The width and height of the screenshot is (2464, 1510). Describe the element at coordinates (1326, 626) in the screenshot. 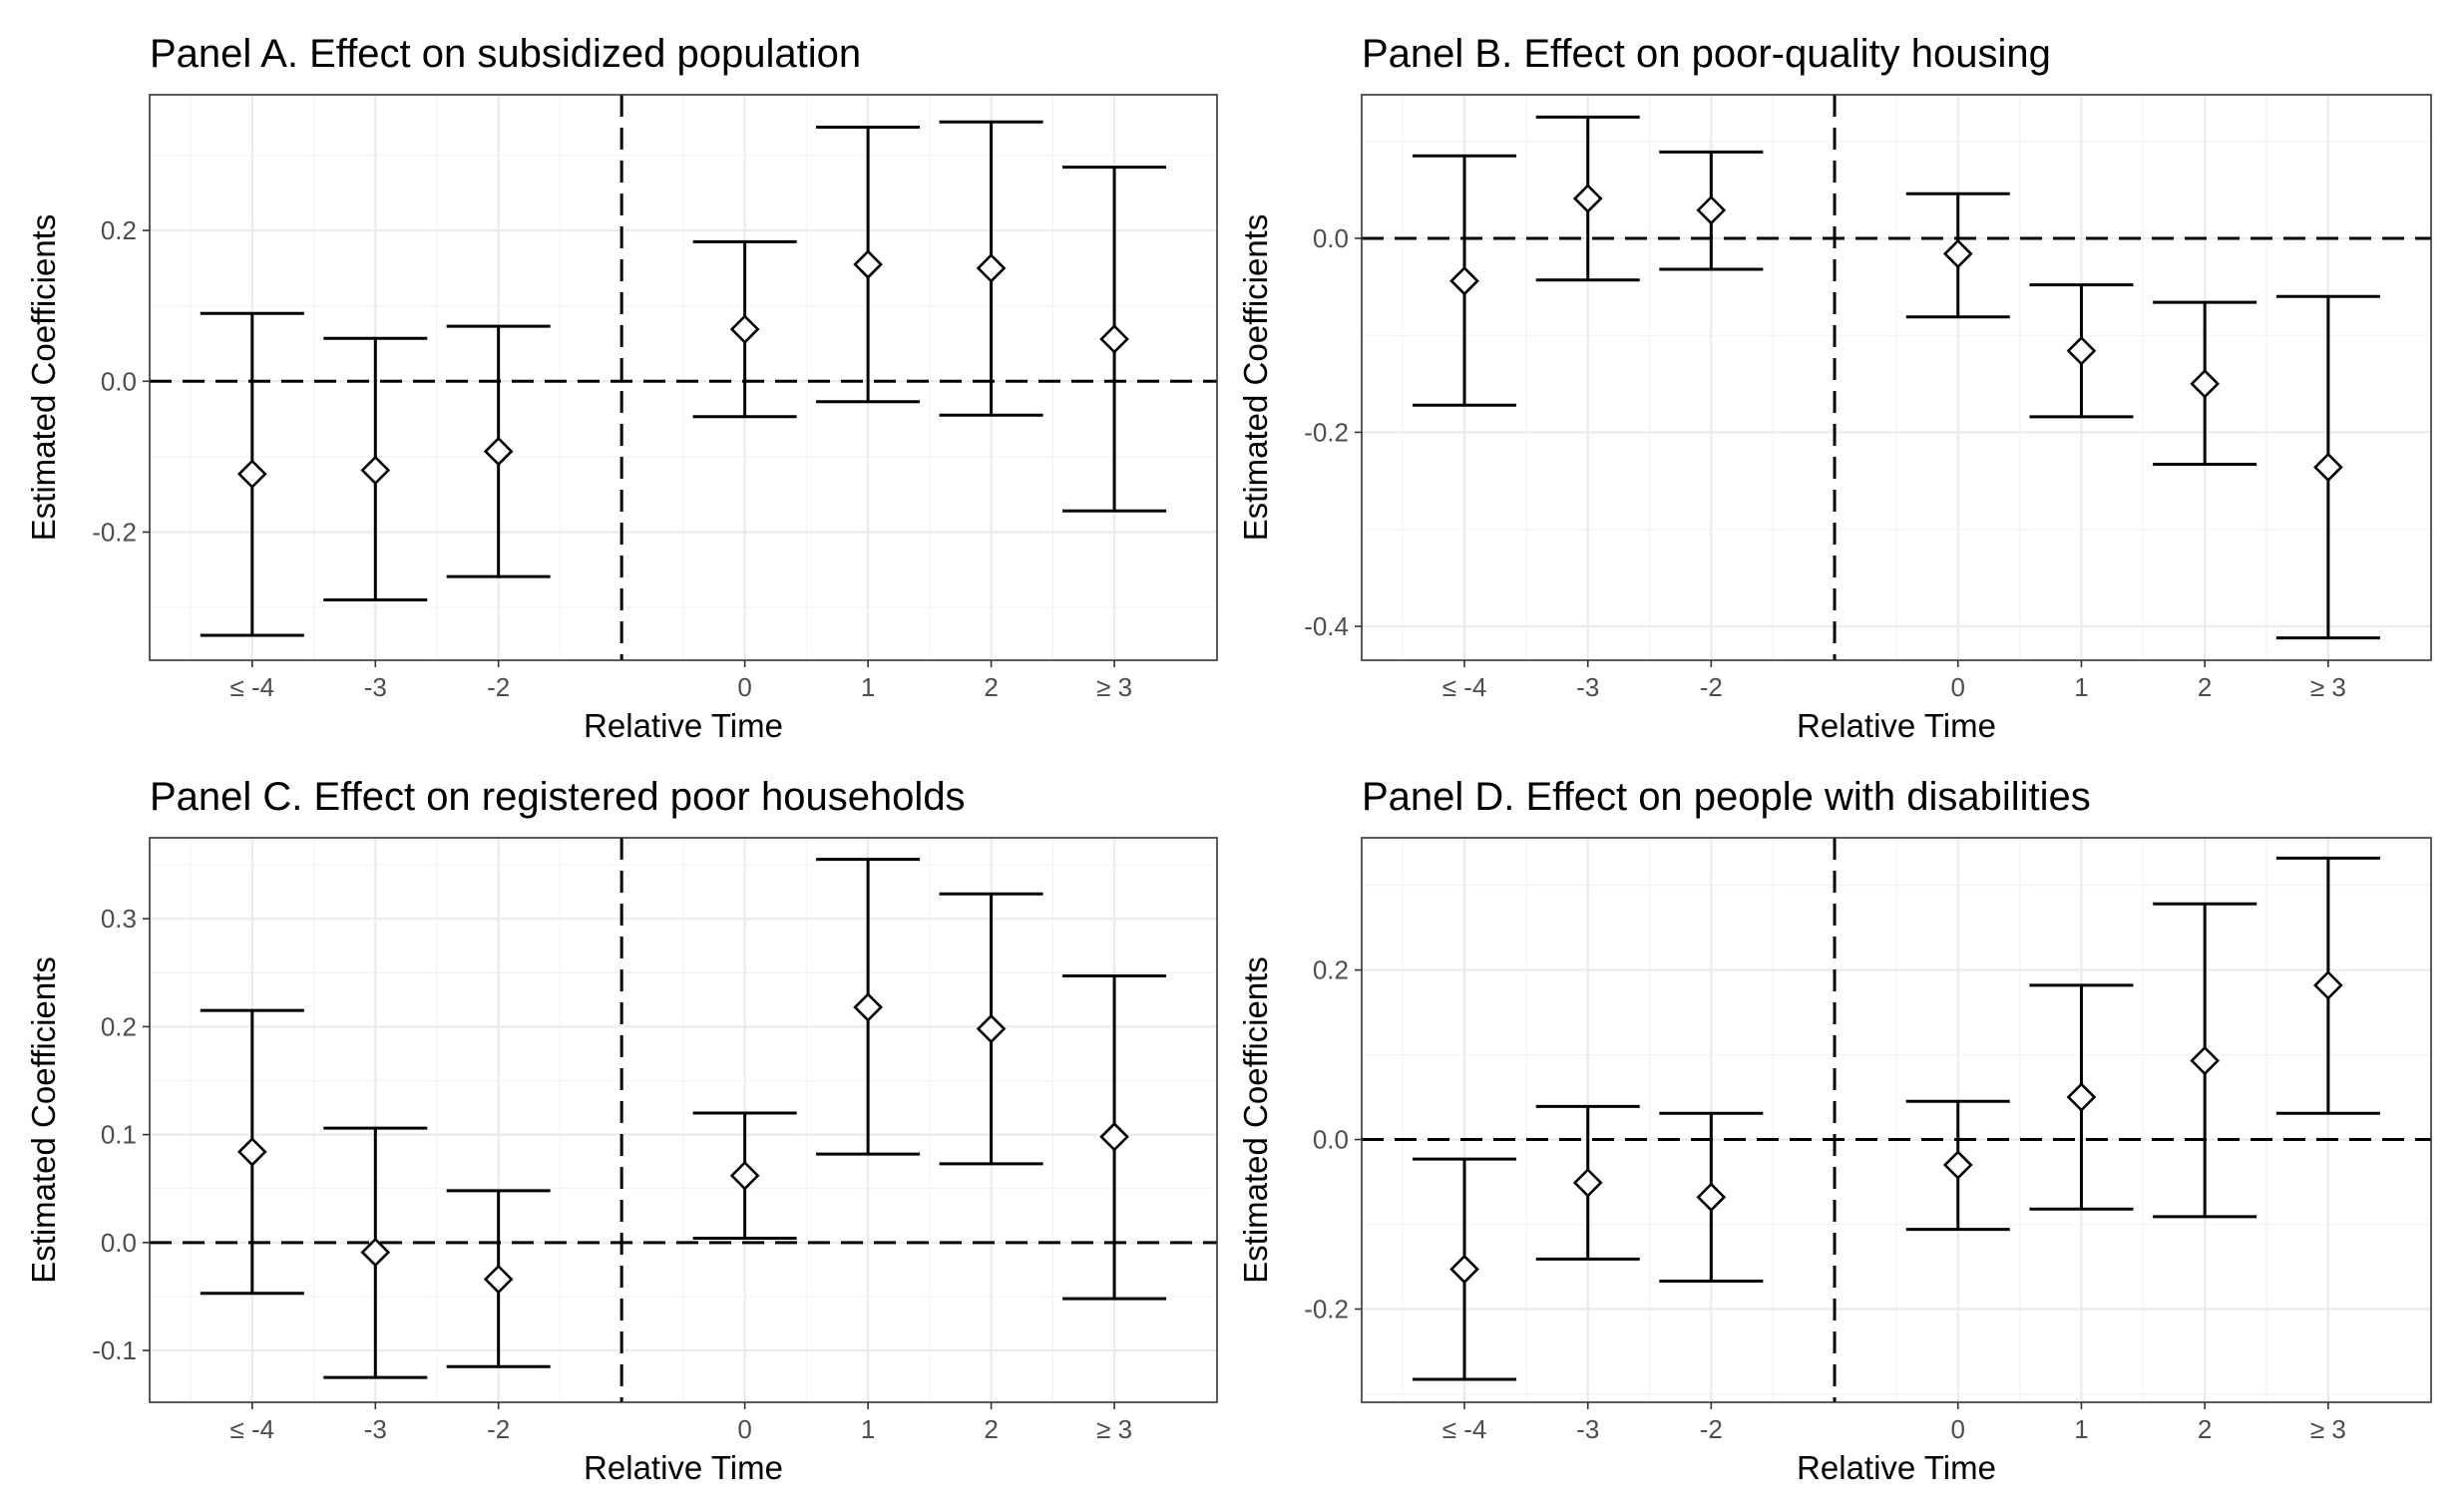

I see `y-tick-label: -0.4` at that location.